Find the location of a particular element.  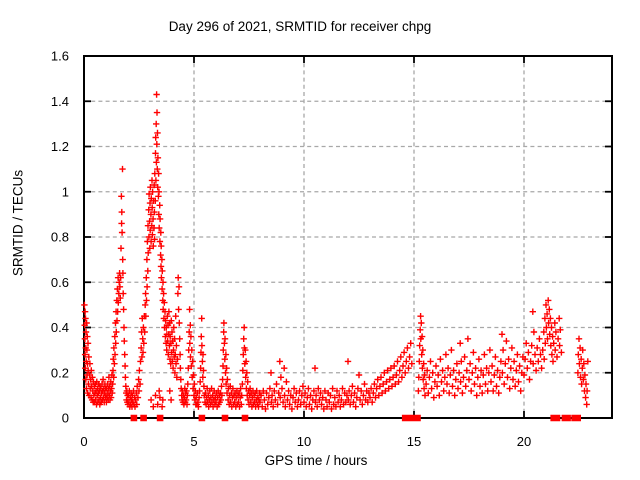

y-tick-label: 1.4 is located at coordinates (60, 101).